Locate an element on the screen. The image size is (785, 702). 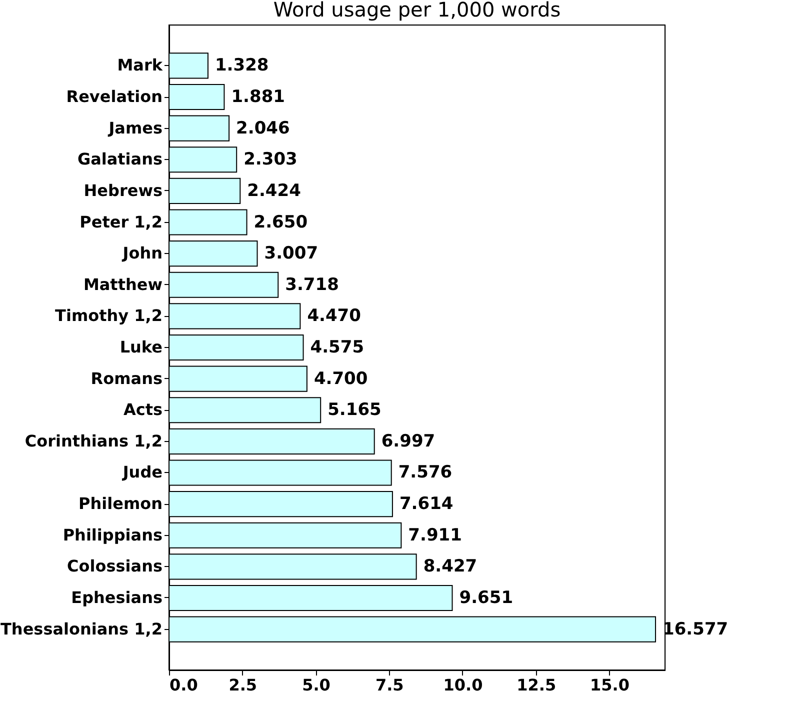
y-tick-label: Corinthians 1,2 is located at coordinates (93, 440).